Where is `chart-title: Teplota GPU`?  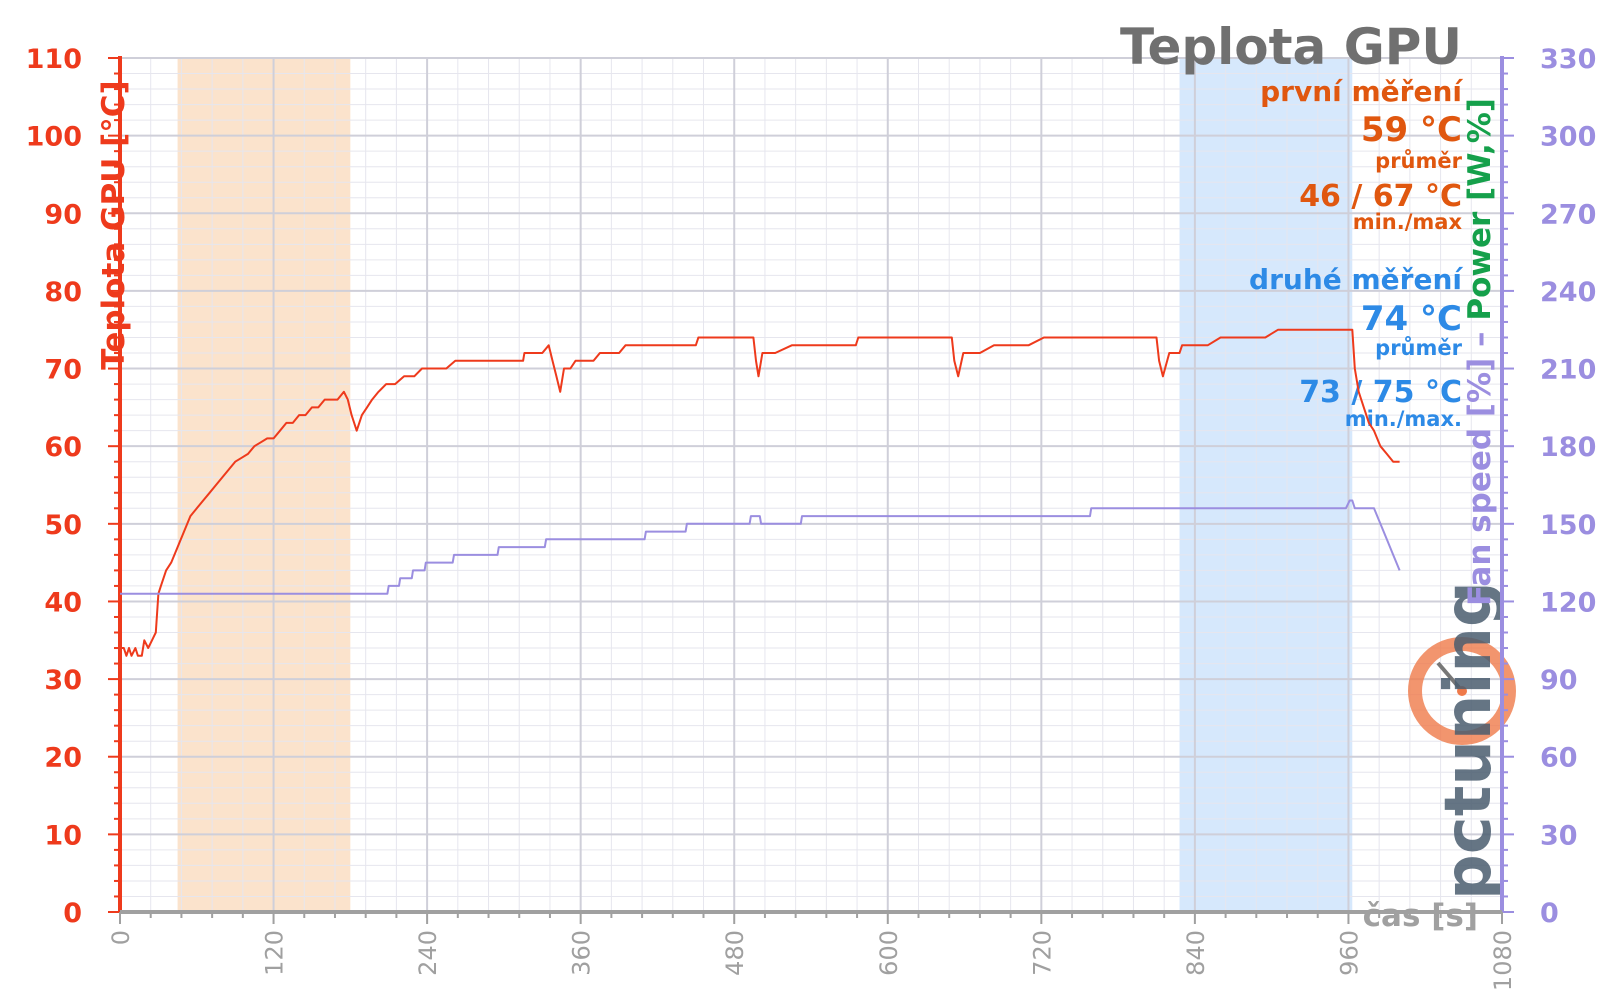
chart-title: Teplota GPU is located at coordinates (1291, 47).